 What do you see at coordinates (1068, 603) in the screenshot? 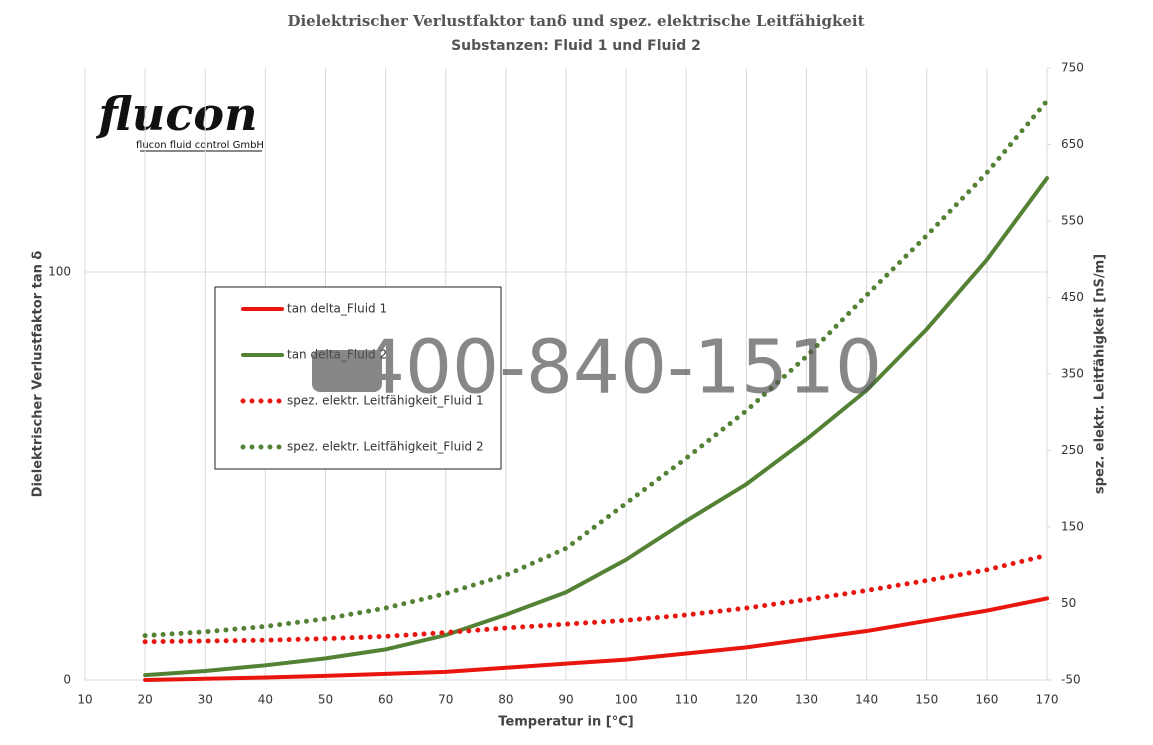
I see `y2-tick-label: 50` at bounding box center [1068, 603].